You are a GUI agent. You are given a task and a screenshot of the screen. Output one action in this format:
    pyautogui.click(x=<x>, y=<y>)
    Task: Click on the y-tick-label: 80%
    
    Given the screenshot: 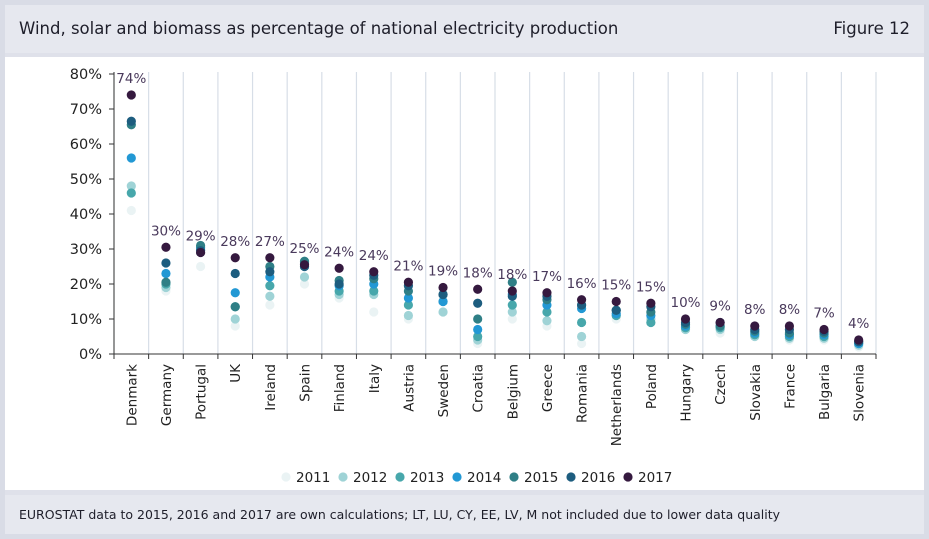 What is the action you would take?
    pyautogui.click(x=86, y=75)
    